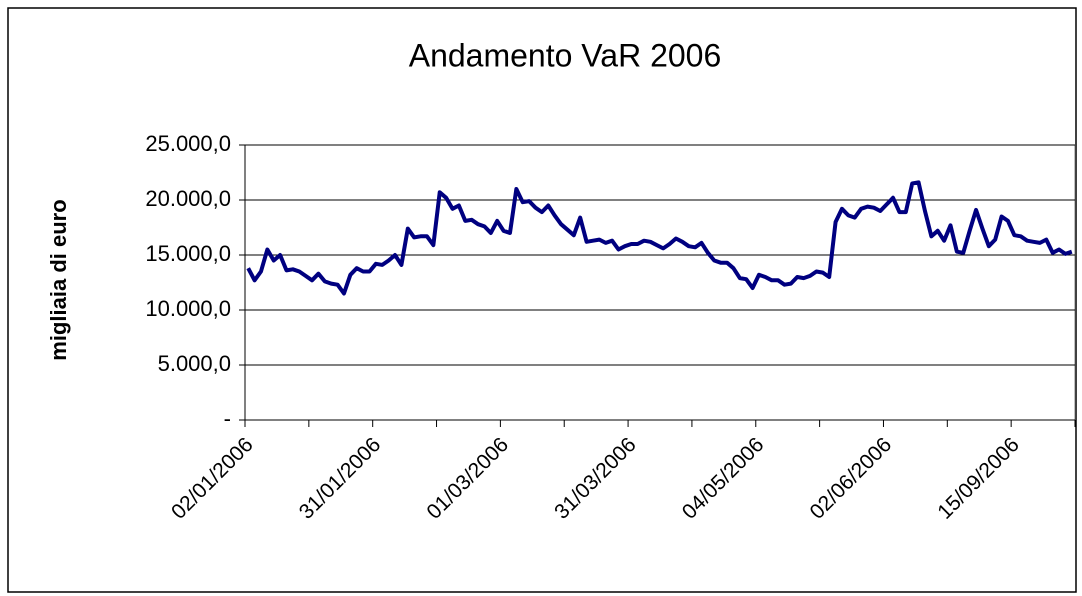 The height and width of the screenshot is (596, 1082). What do you see at coordinates (188, 253) in the screenshot?
I see `y-tick-label: 15.000,0` at bounding box center [188, 253].